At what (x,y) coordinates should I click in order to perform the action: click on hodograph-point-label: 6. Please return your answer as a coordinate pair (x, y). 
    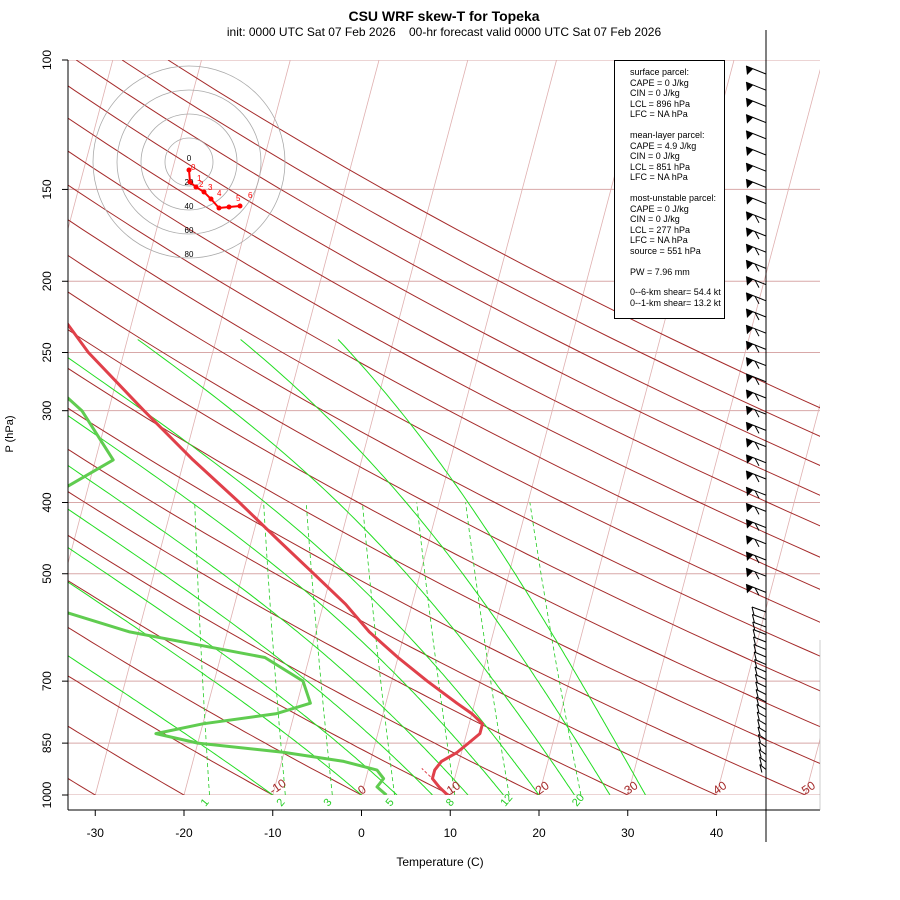
    Looking at the image, I should click on (250, 195).